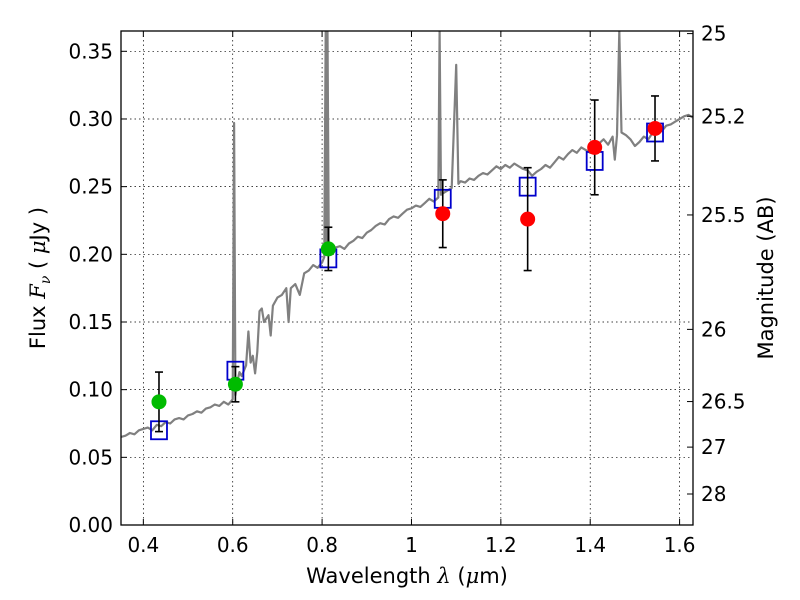 This screenshot has height=600, width=800. What do you see at coordinates (766, 277) in the screenshot?
I see `y2-axis-title: Magnitude (AB)` at bounding box center [766, 277].